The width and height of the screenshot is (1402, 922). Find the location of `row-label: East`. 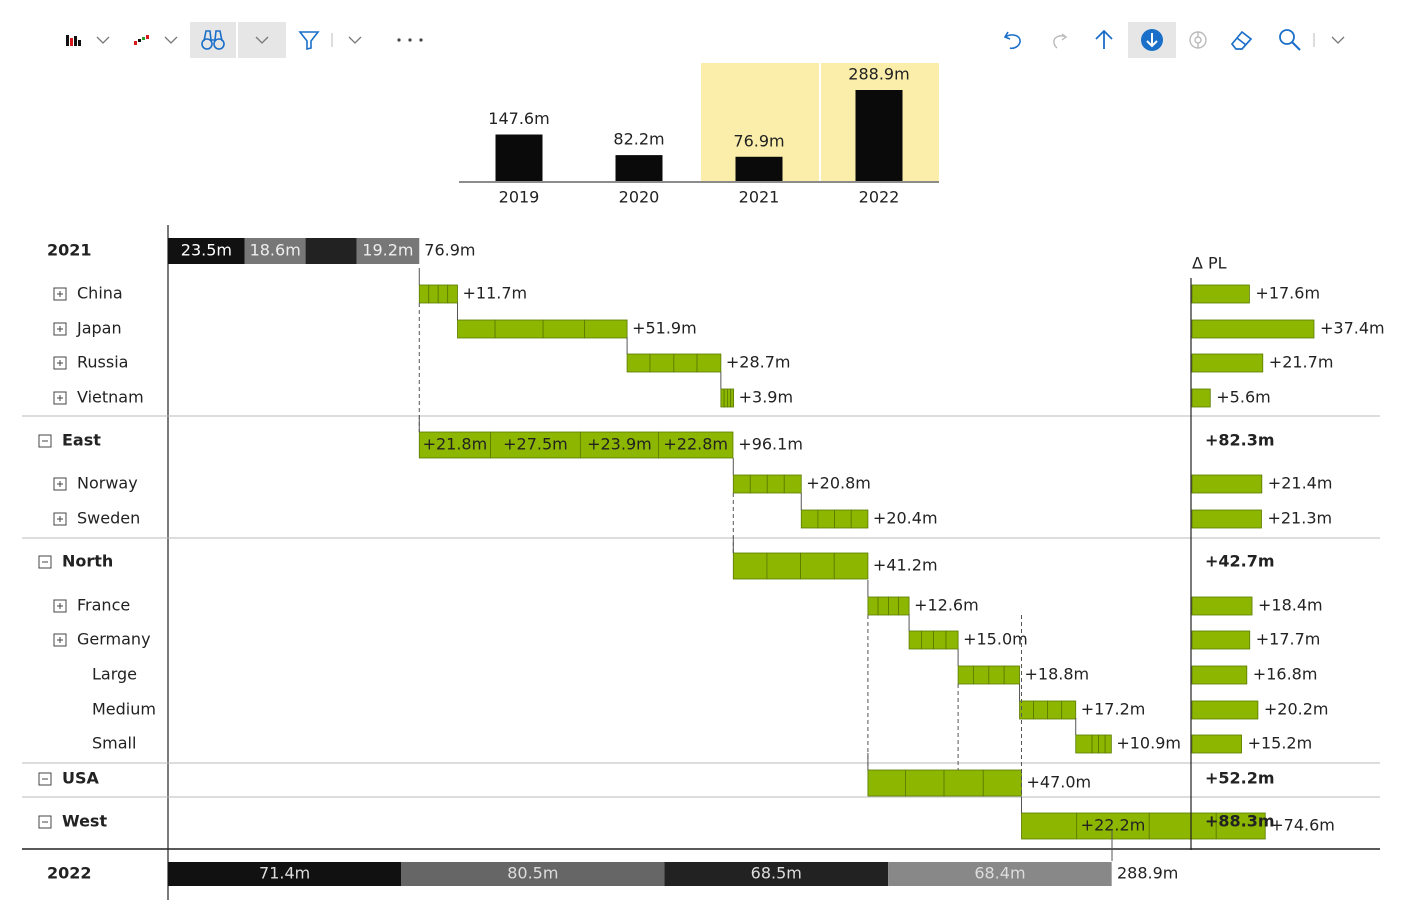

row-label: East is located at coordinates (81, 440).